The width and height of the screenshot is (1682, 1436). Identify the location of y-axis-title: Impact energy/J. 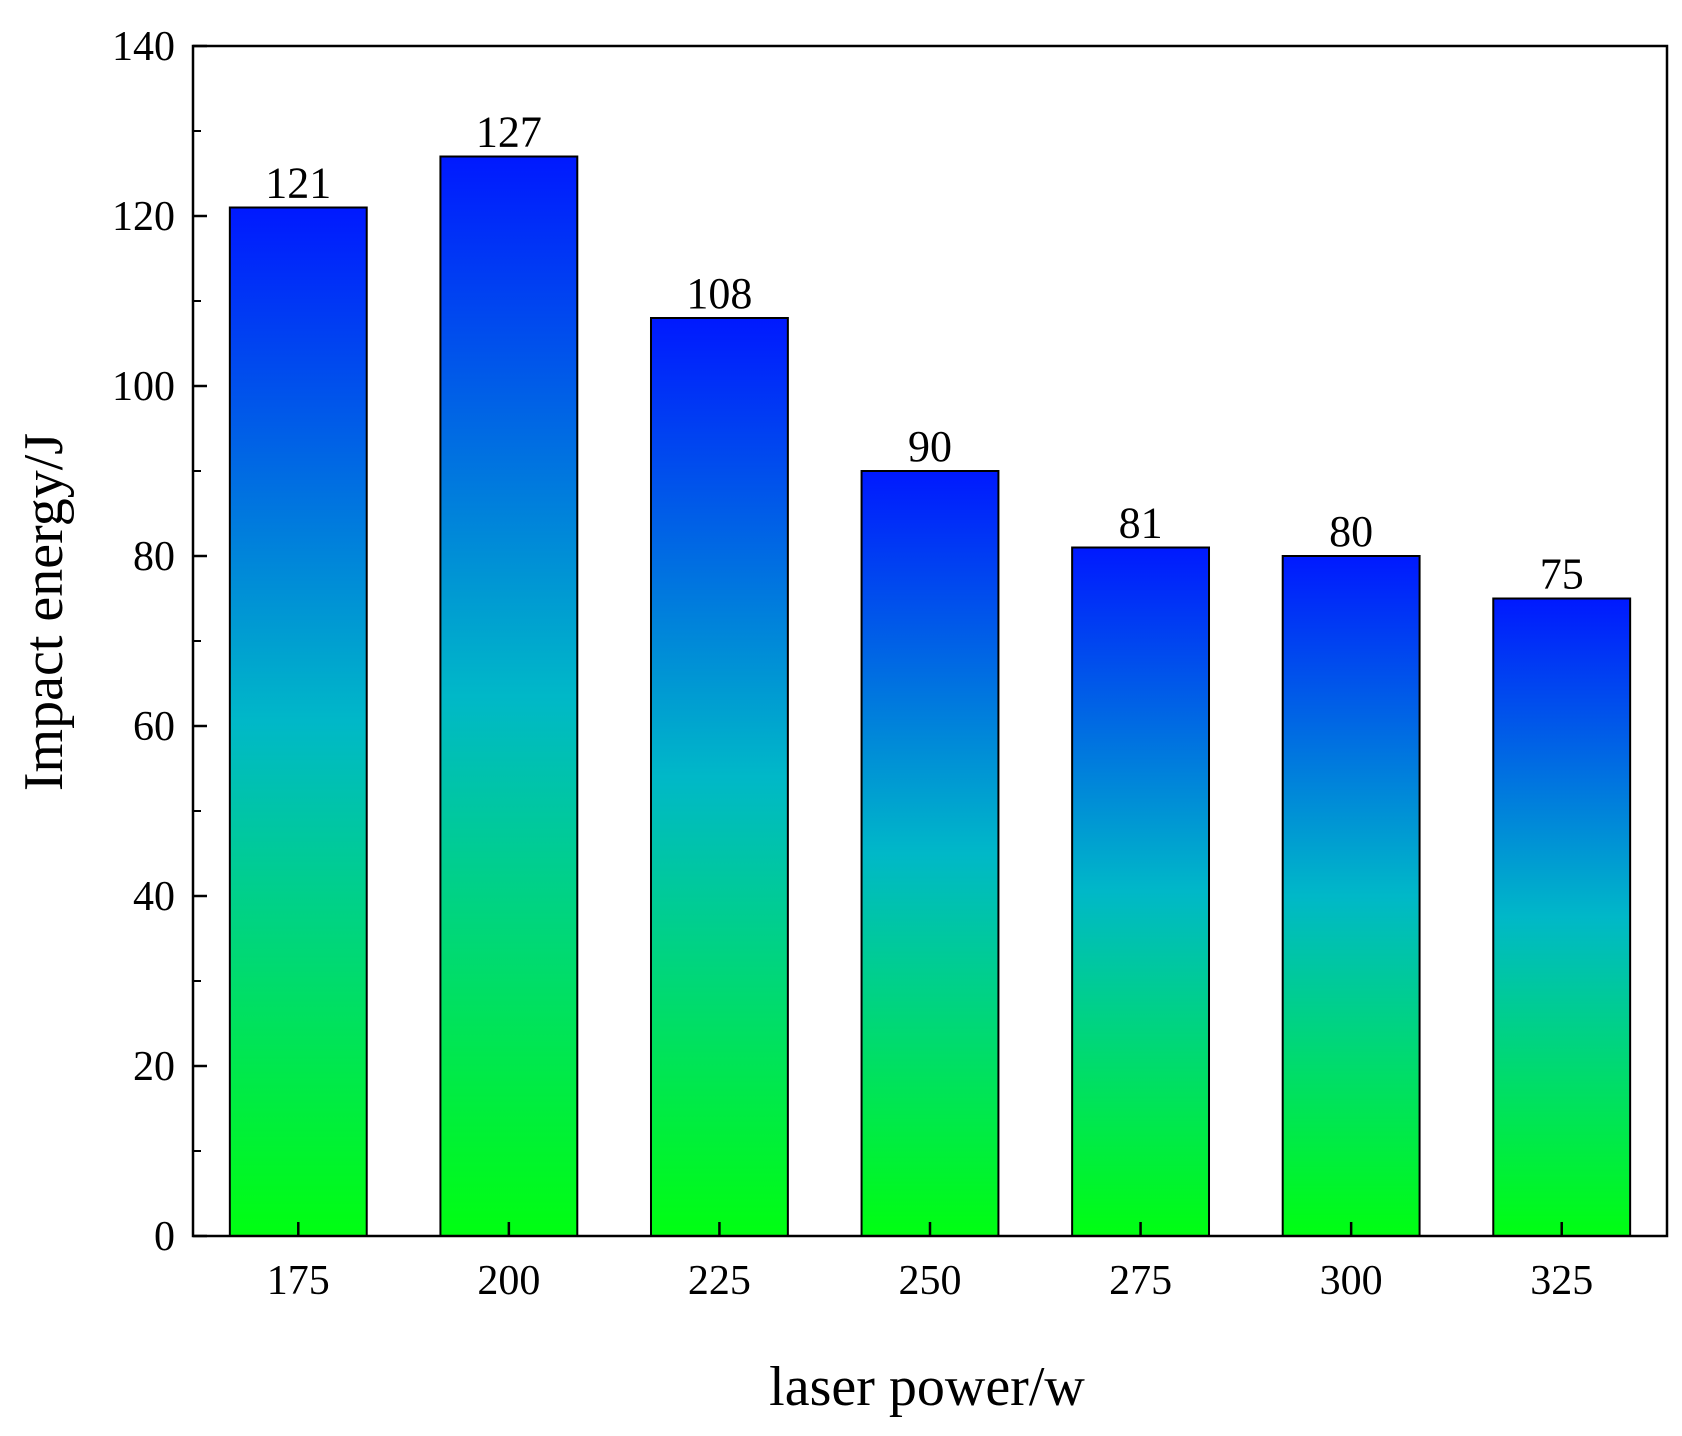
(44, 612).